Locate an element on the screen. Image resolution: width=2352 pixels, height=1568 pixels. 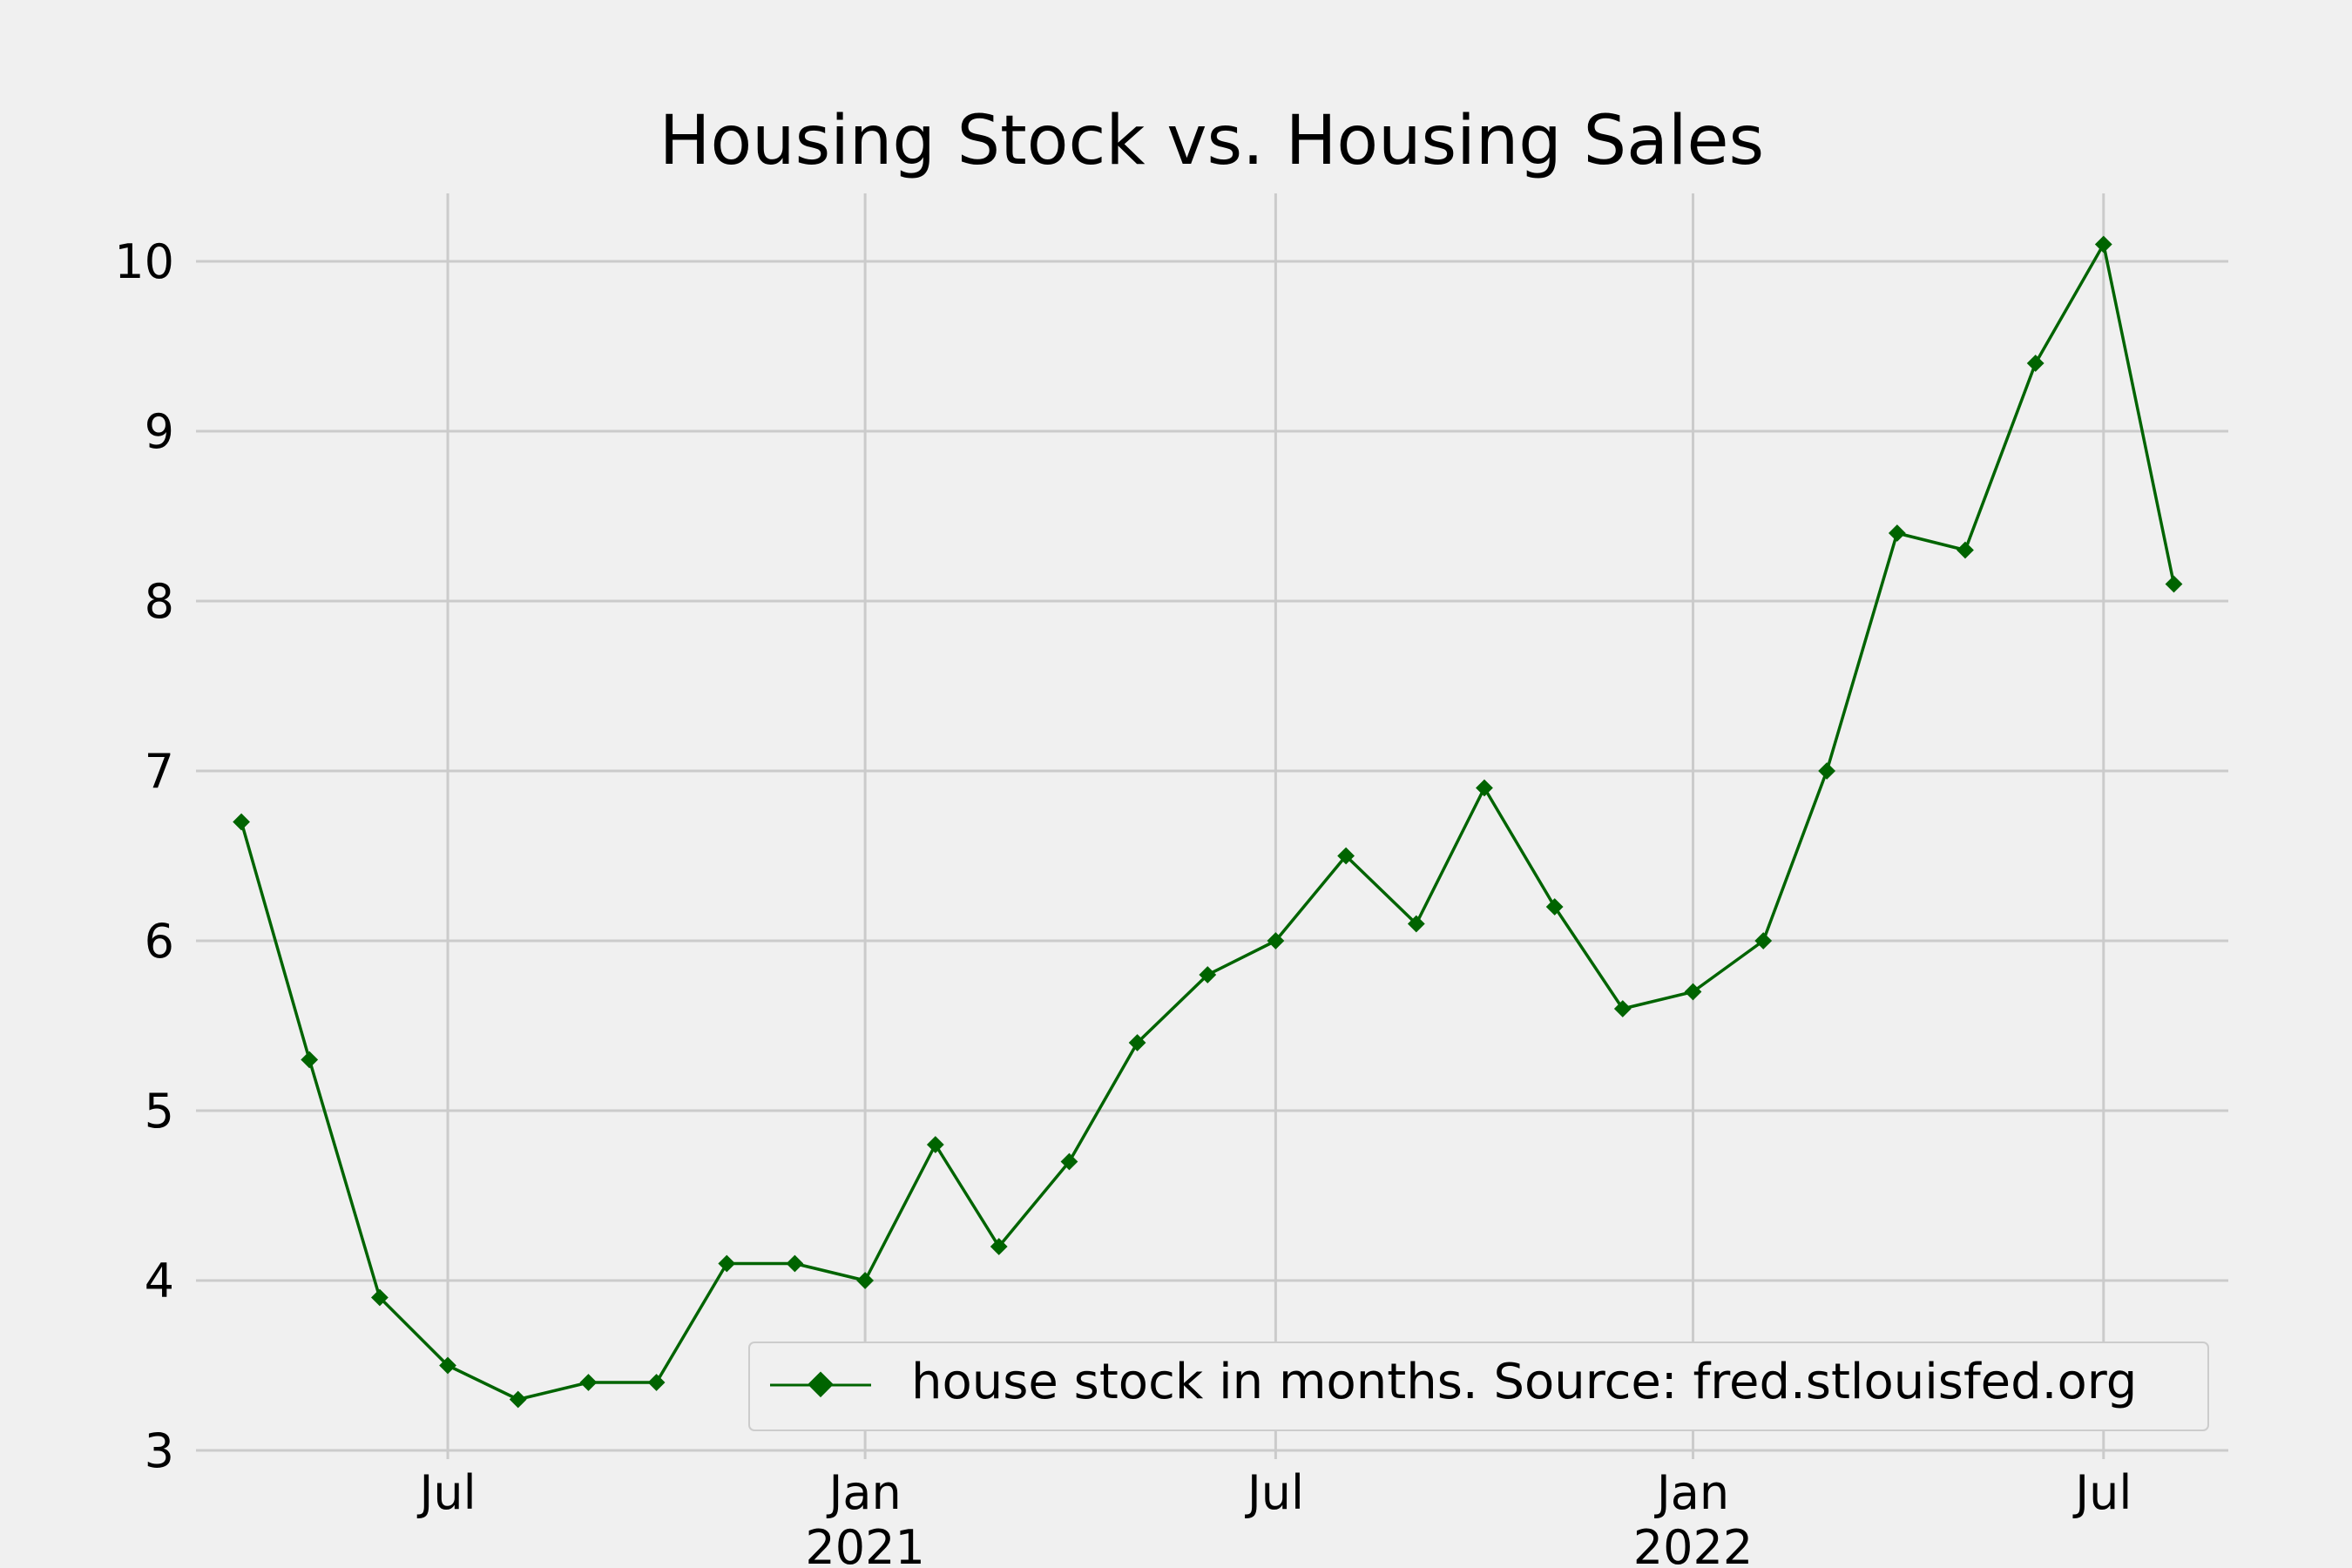
chart-title: Housing Stock vs. Housing Sales is located at coordinates (1211, 141).